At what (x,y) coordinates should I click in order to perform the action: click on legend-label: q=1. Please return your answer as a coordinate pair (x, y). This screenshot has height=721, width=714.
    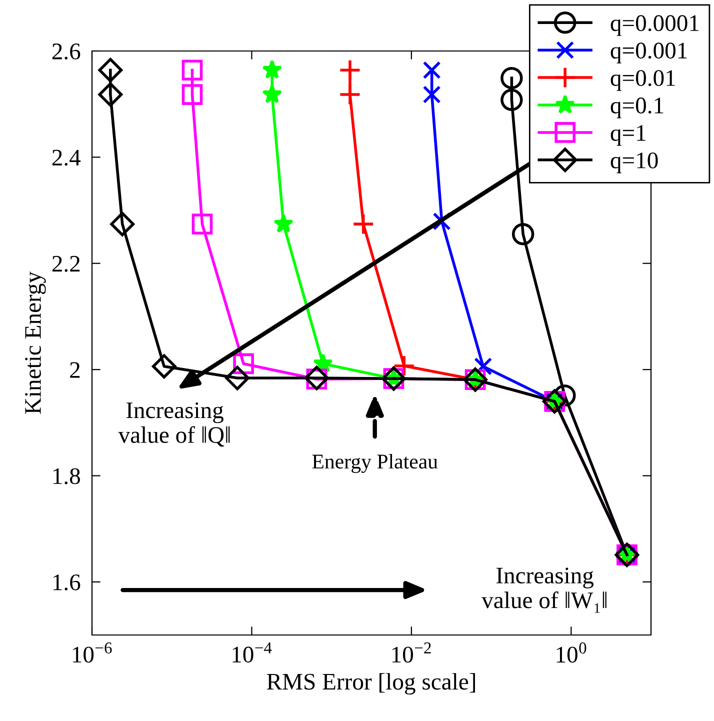
    Looking at the image, I should click on (628, 135).